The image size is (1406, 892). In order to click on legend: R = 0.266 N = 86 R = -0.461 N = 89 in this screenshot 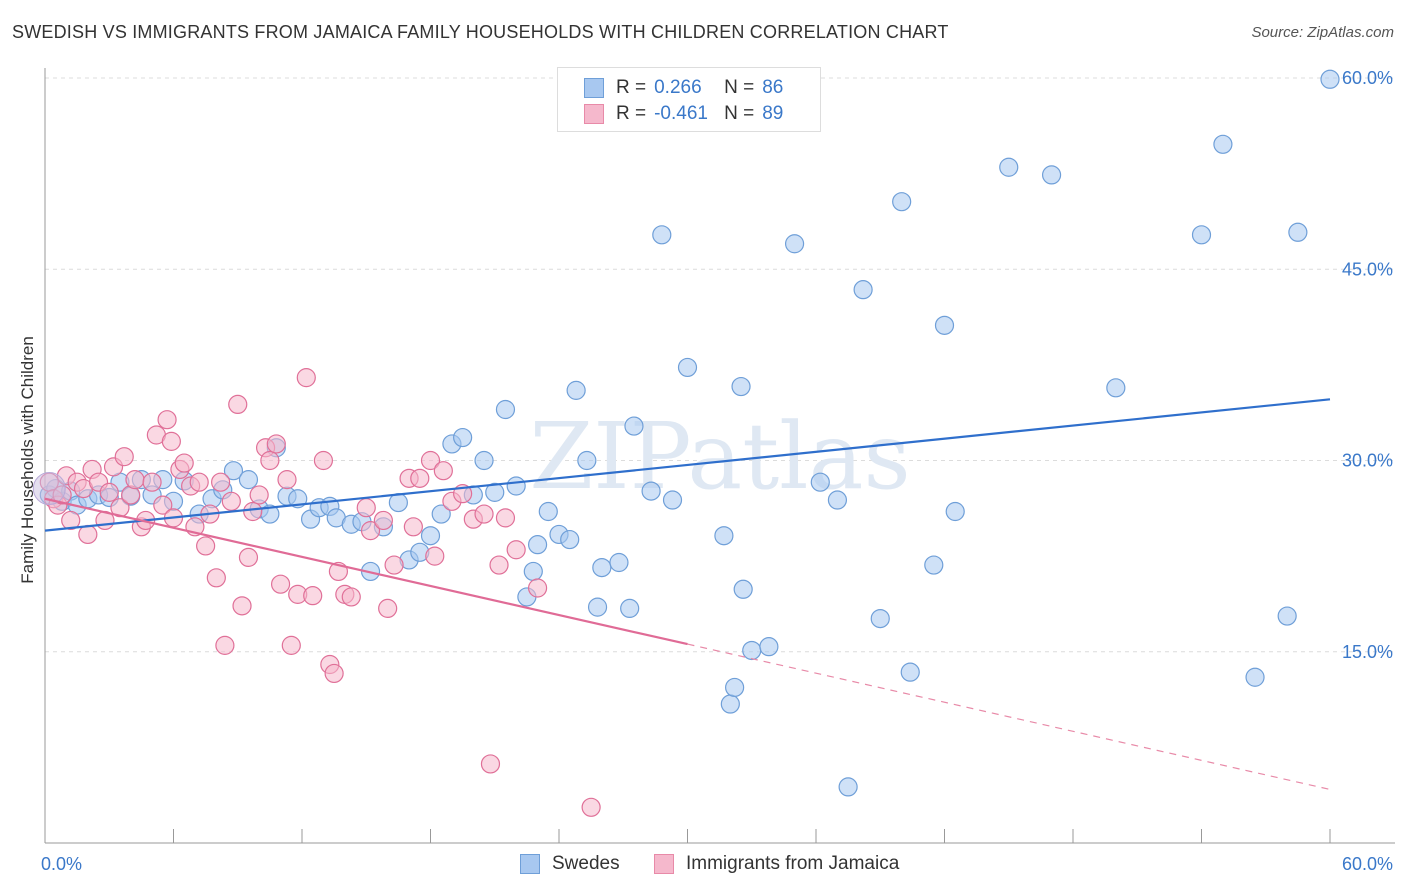, I will do `click(689, 99)`.